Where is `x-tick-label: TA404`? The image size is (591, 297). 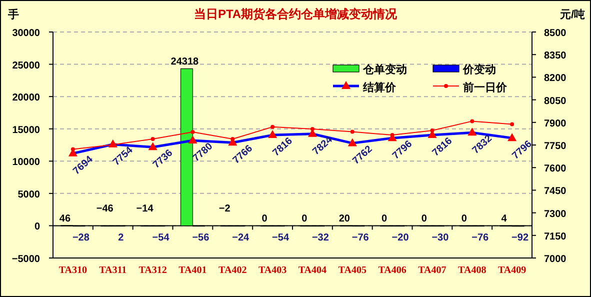 x-tick-label: TA404 is located at coordinates (312, 270).